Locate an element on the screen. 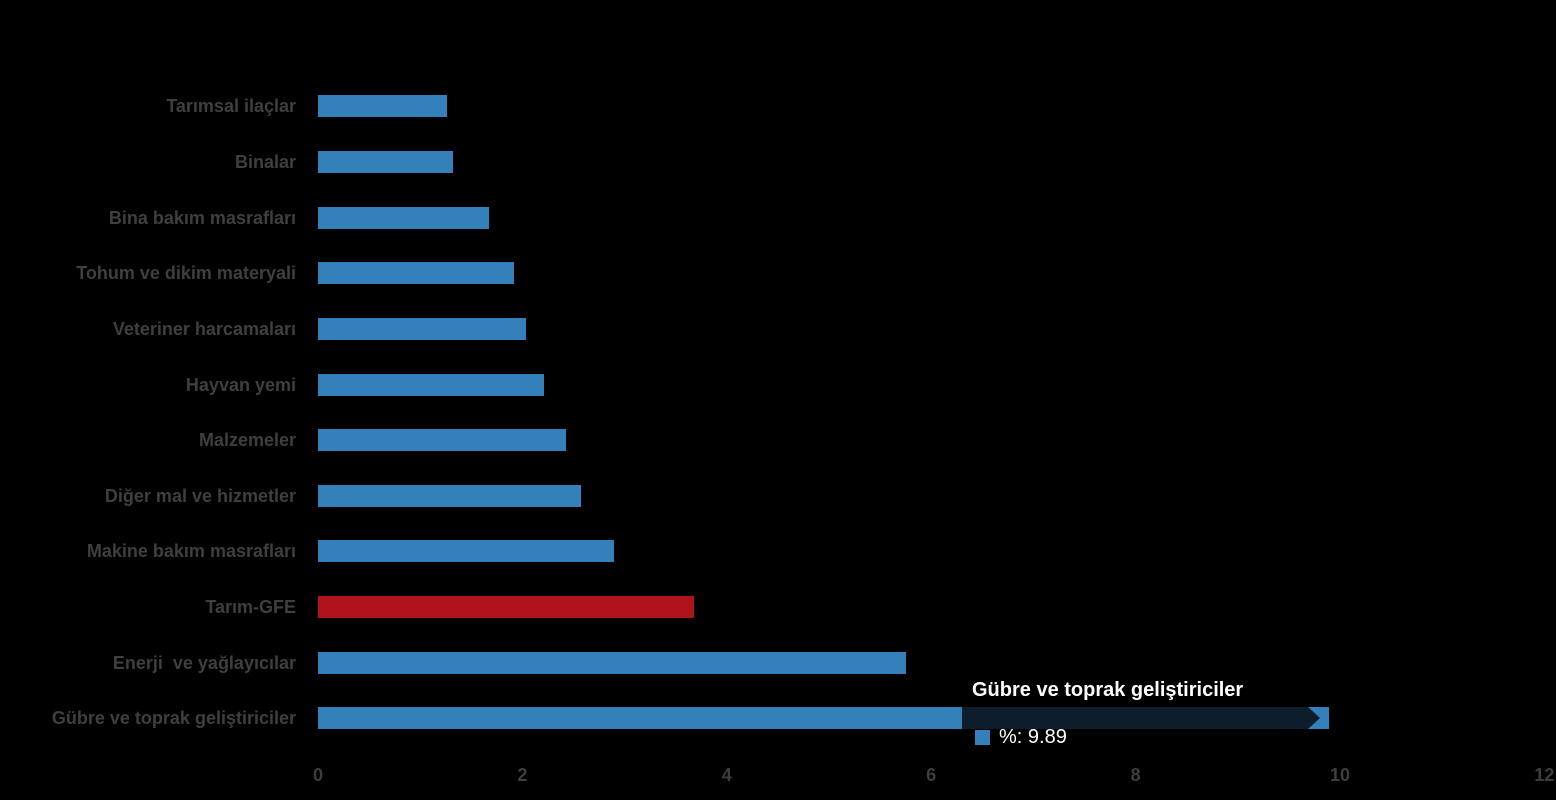  category-label: Veteriner harcamaları is located at coordinates (204, 328).